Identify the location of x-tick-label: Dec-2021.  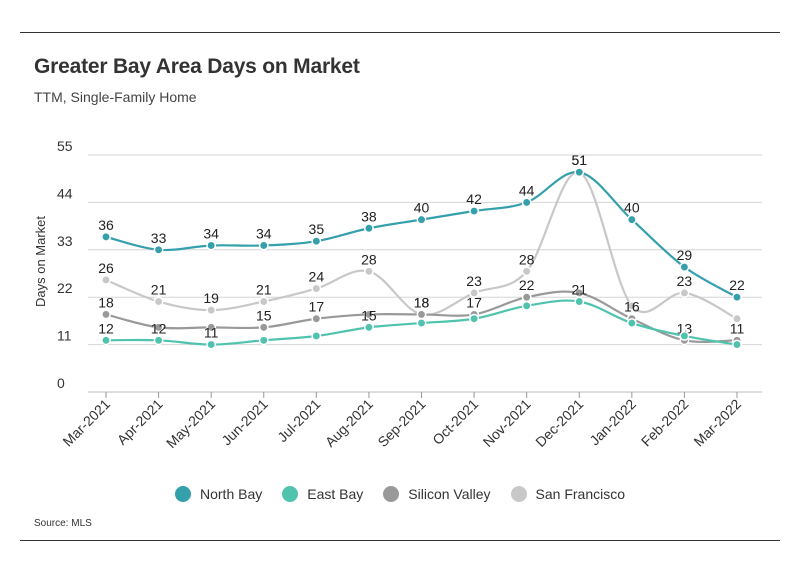
(559, 423).